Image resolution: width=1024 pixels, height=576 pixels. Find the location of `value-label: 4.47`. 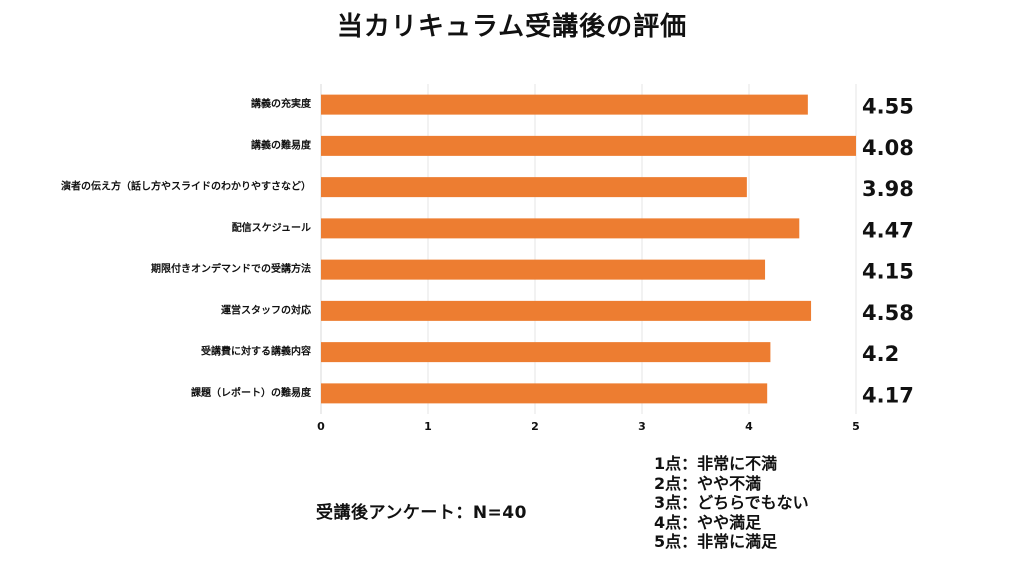

value-label: 4.47 is located at coordinates (888, 230).